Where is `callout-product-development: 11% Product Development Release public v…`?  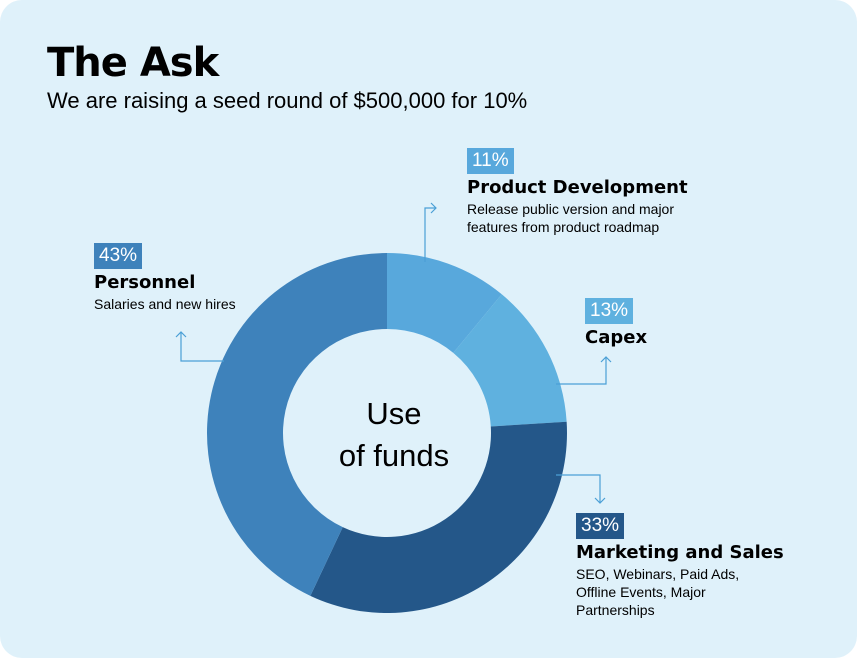 callout-product-development: 11% Product Development Release public v… is located at coordinates (577, 192).